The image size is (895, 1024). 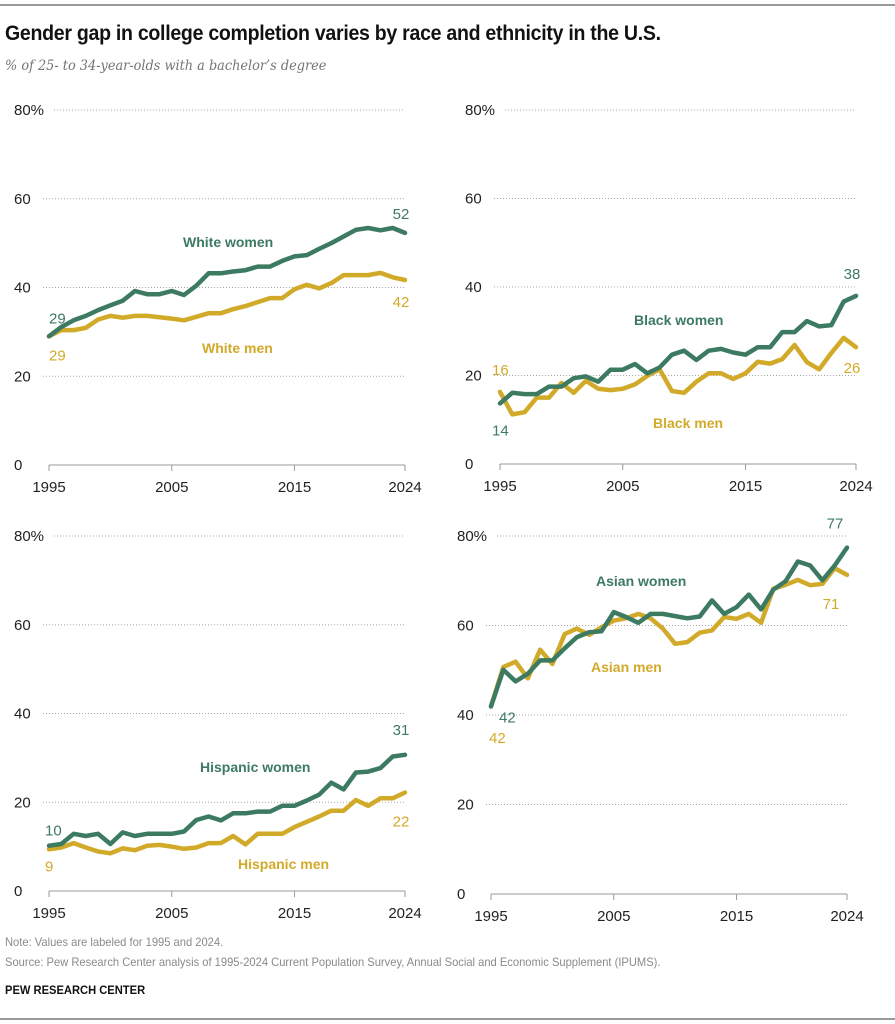 I want to click on series-label-black-women: Black women, so click(x=678, y=320).